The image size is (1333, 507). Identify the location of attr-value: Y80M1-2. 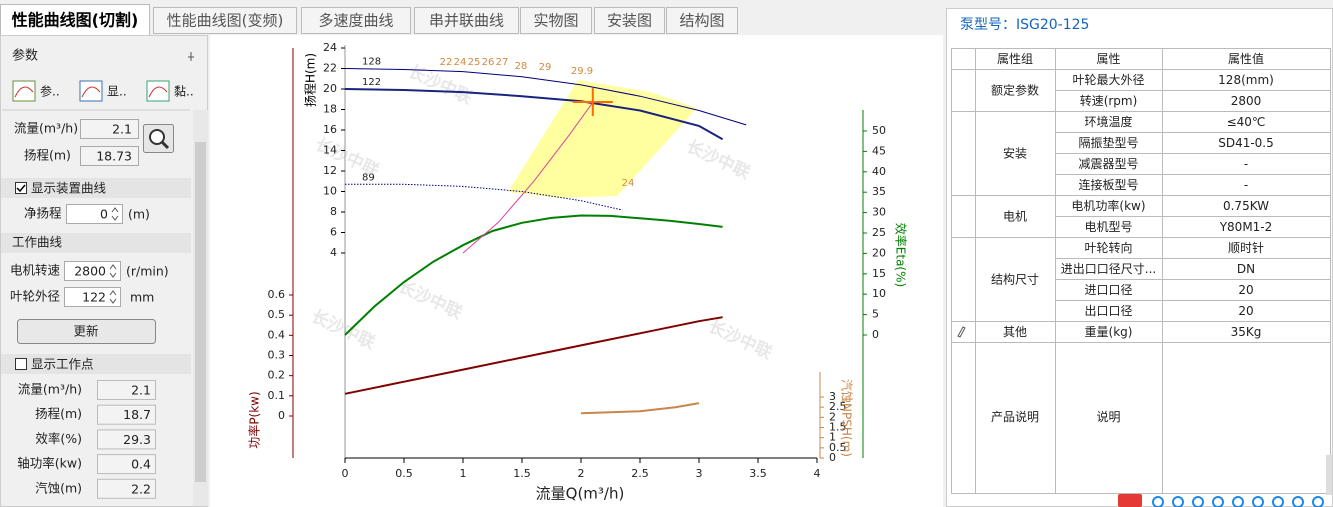
(1246, 227).